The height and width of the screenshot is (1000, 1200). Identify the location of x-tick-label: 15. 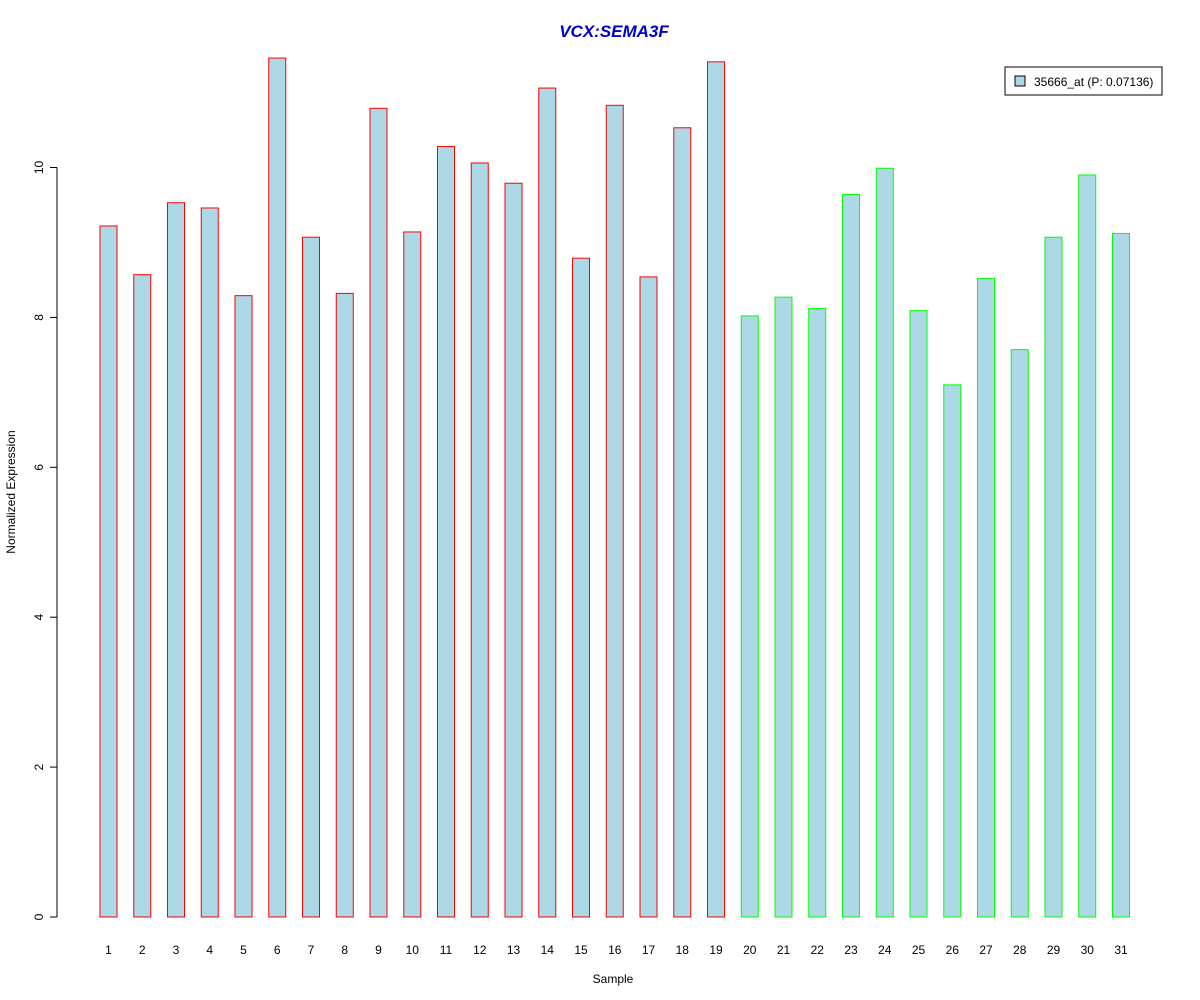
(581, 950).